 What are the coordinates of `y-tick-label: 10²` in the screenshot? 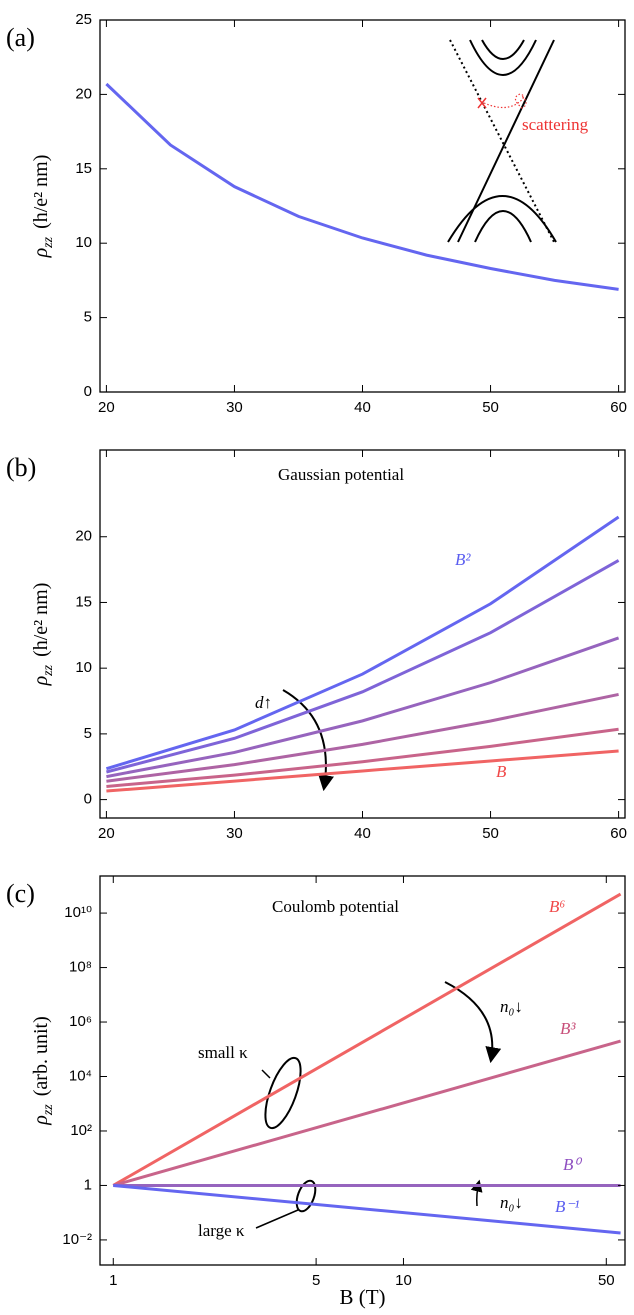 It's located at (81, 1130).